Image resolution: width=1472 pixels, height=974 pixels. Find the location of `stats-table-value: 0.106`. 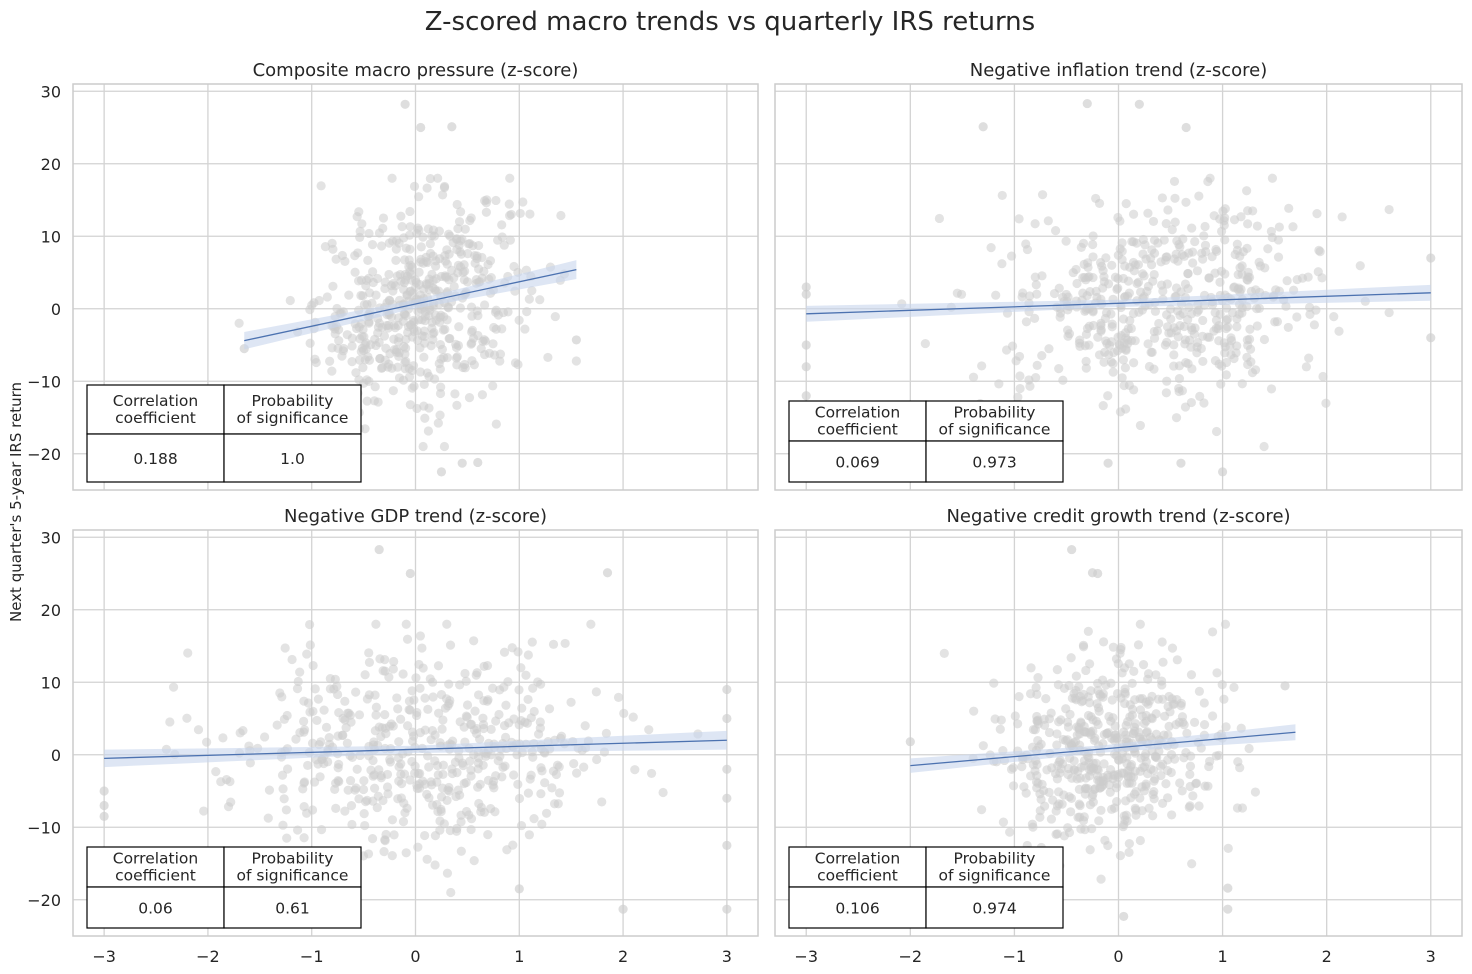

stats-table-value: 0.106 is located at coordinates (857, 909).